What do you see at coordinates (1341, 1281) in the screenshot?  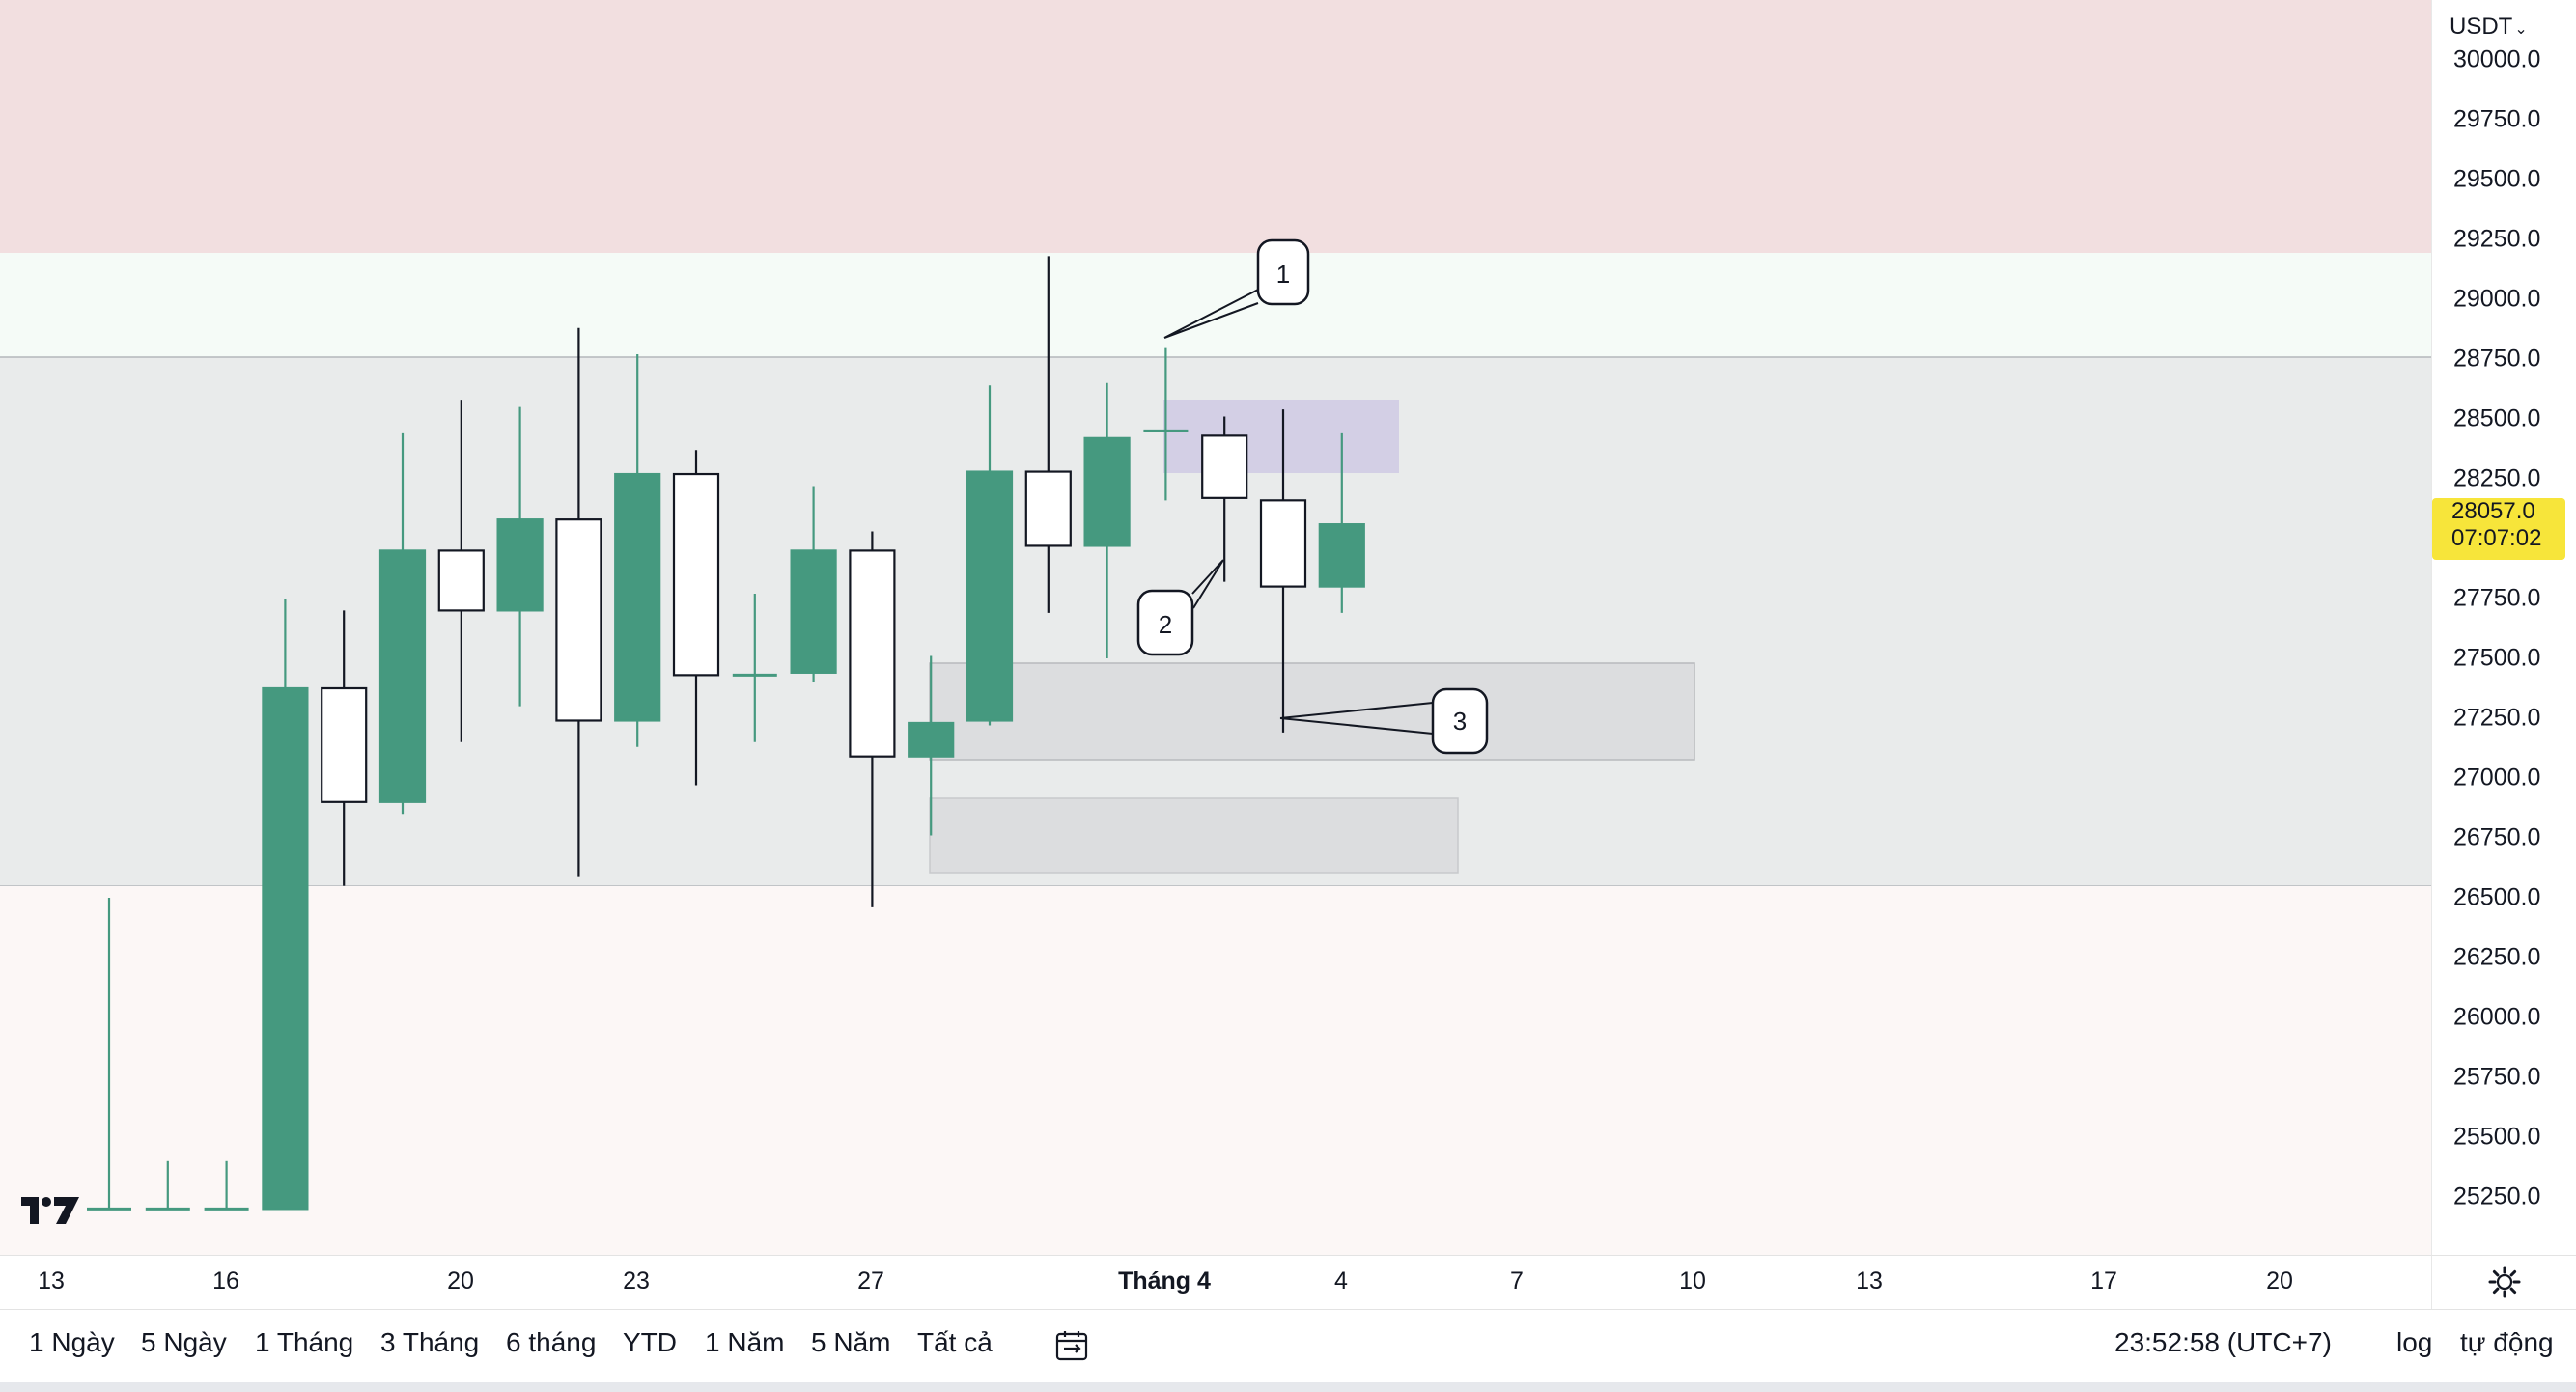 I see `time-tick: 4` at bounding box center [1341, 1281].